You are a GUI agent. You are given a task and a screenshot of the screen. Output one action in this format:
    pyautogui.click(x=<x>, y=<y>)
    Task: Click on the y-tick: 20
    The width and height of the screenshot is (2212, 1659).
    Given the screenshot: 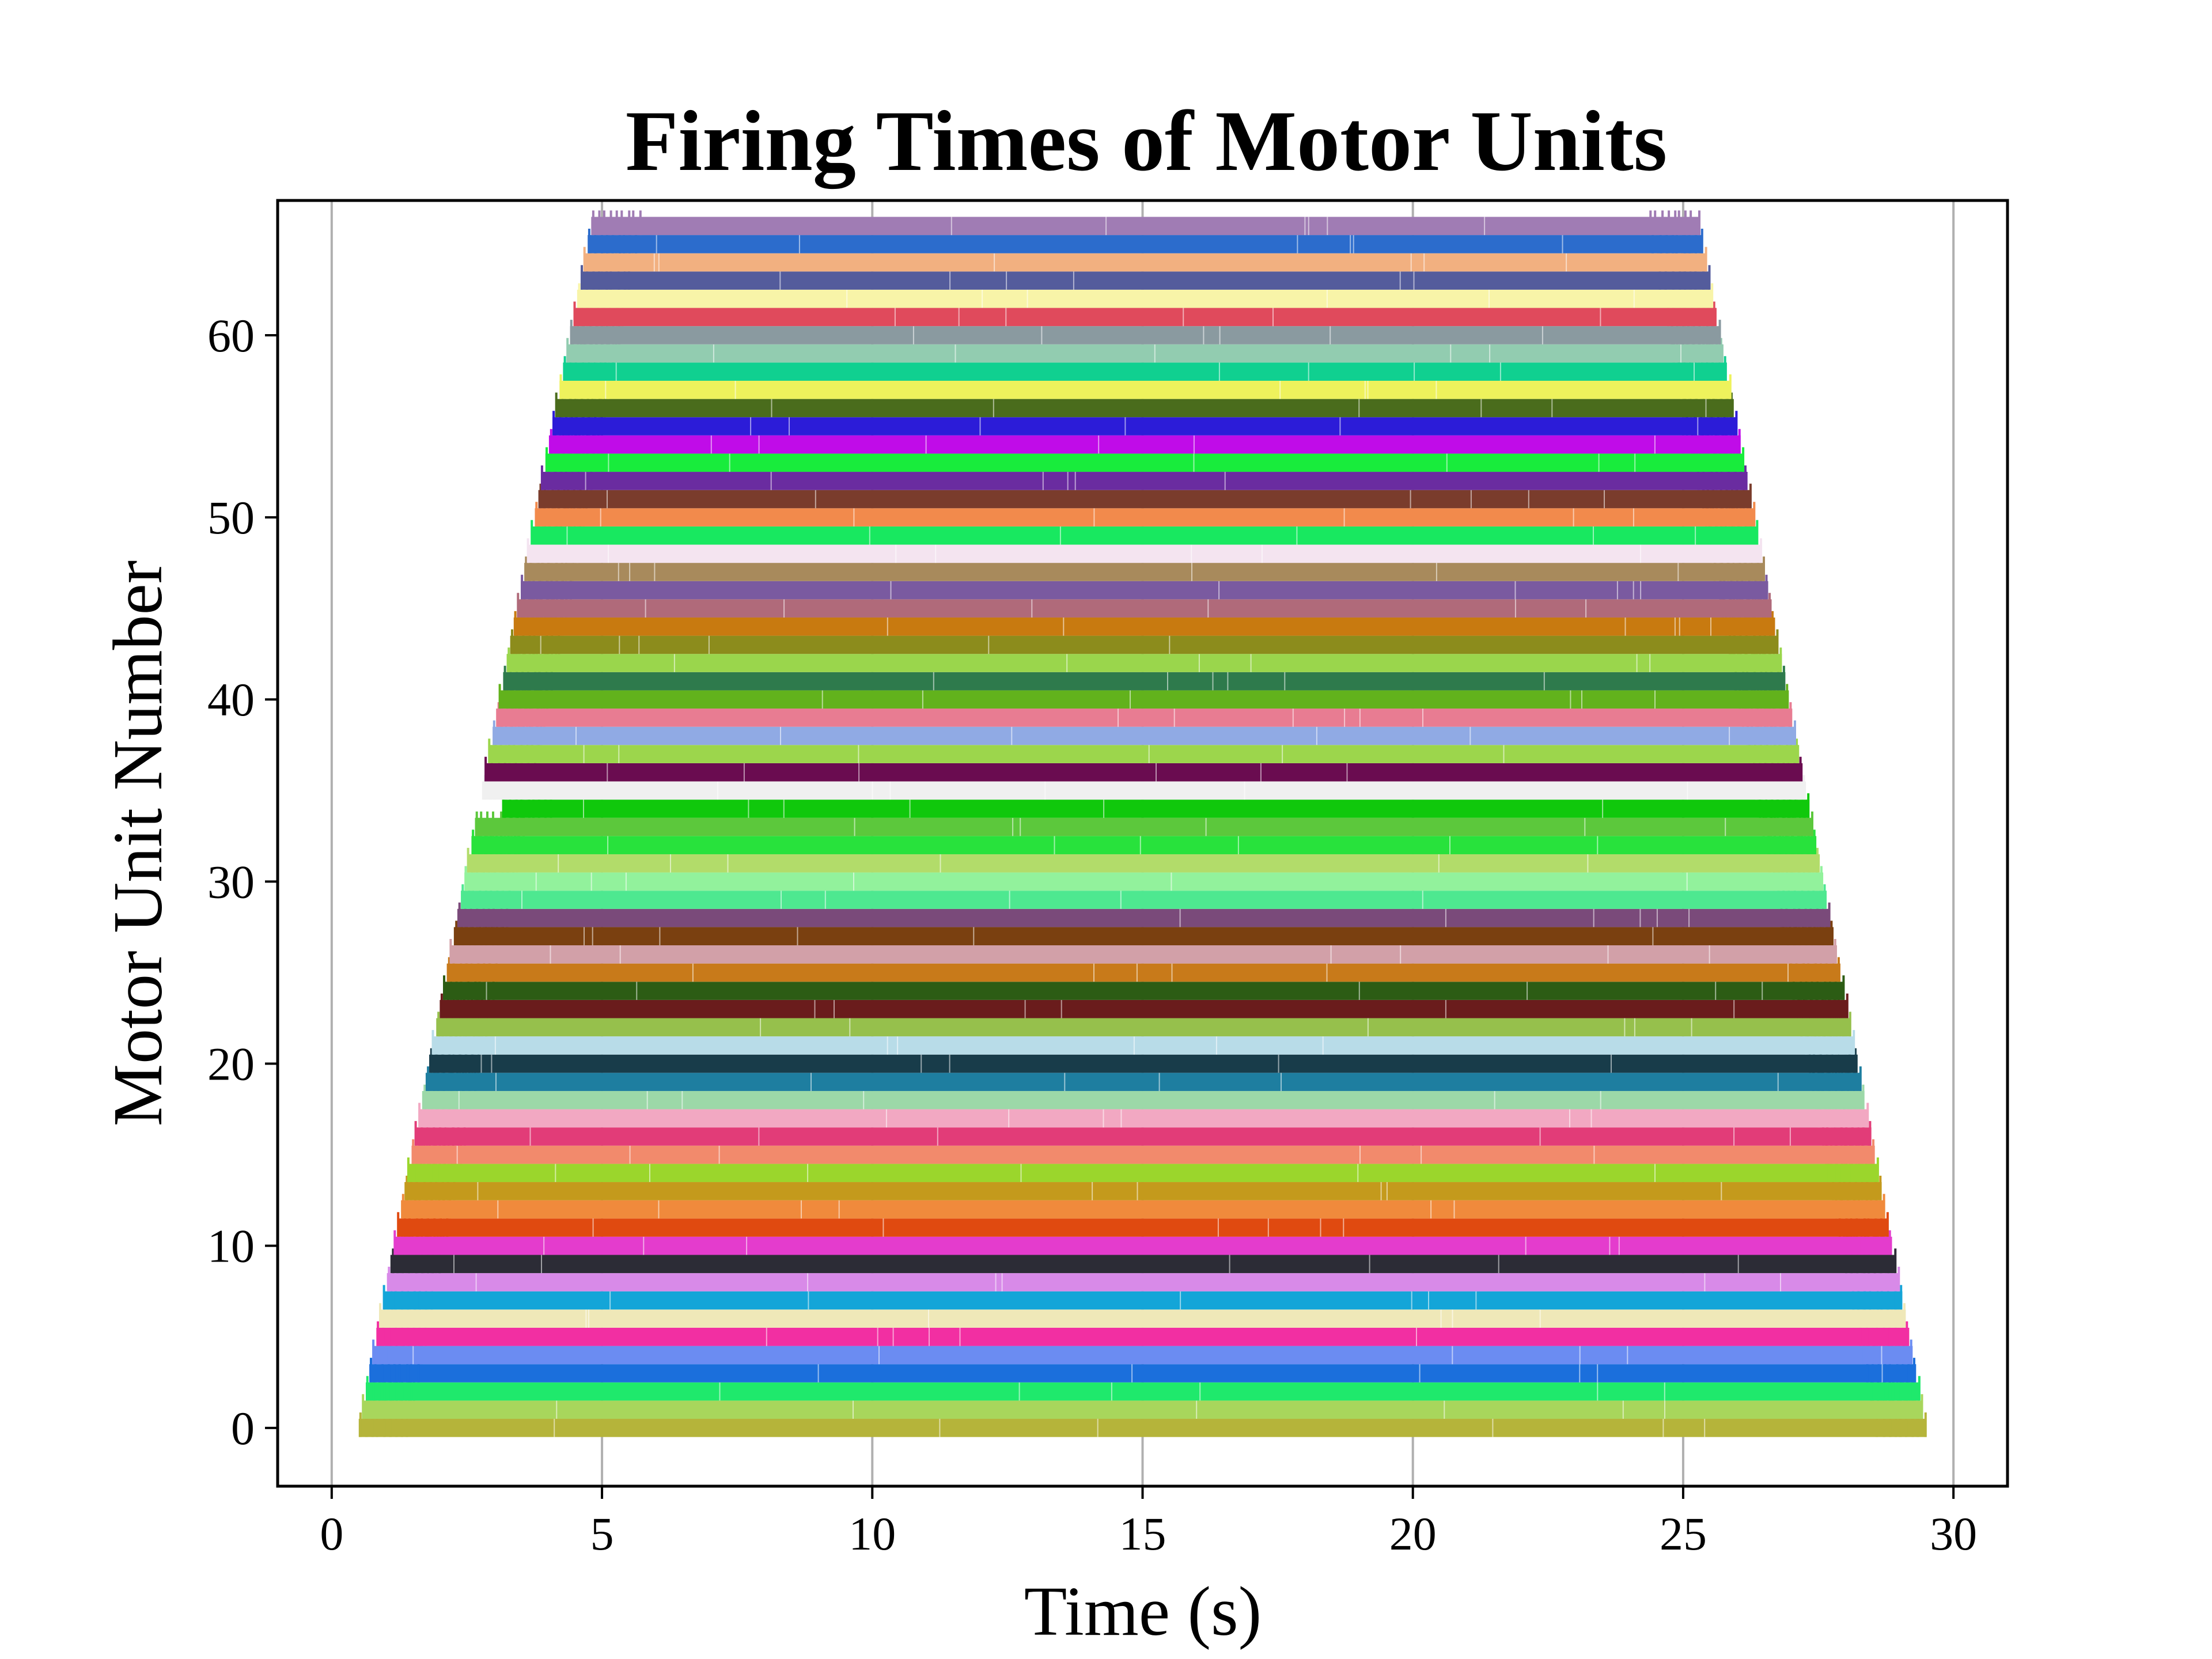 What is the action you would take?
    pyautogui.click(x=242, y=1064)
    